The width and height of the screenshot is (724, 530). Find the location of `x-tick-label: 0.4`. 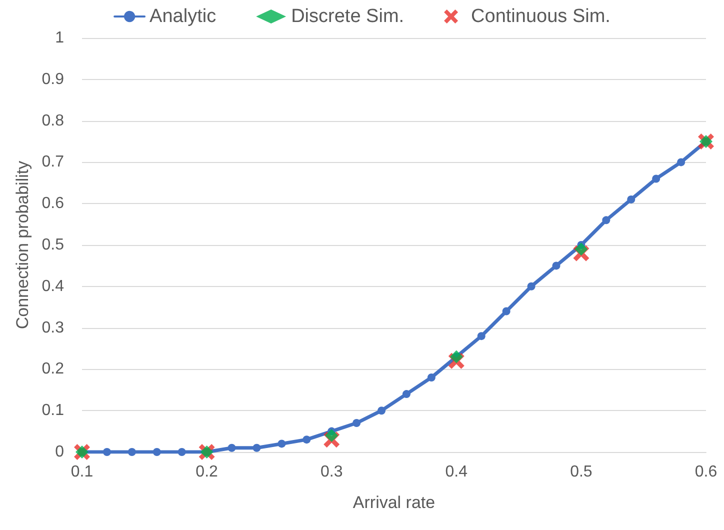

x-tick-label: 0.4 is located at coordinates (456, 472).